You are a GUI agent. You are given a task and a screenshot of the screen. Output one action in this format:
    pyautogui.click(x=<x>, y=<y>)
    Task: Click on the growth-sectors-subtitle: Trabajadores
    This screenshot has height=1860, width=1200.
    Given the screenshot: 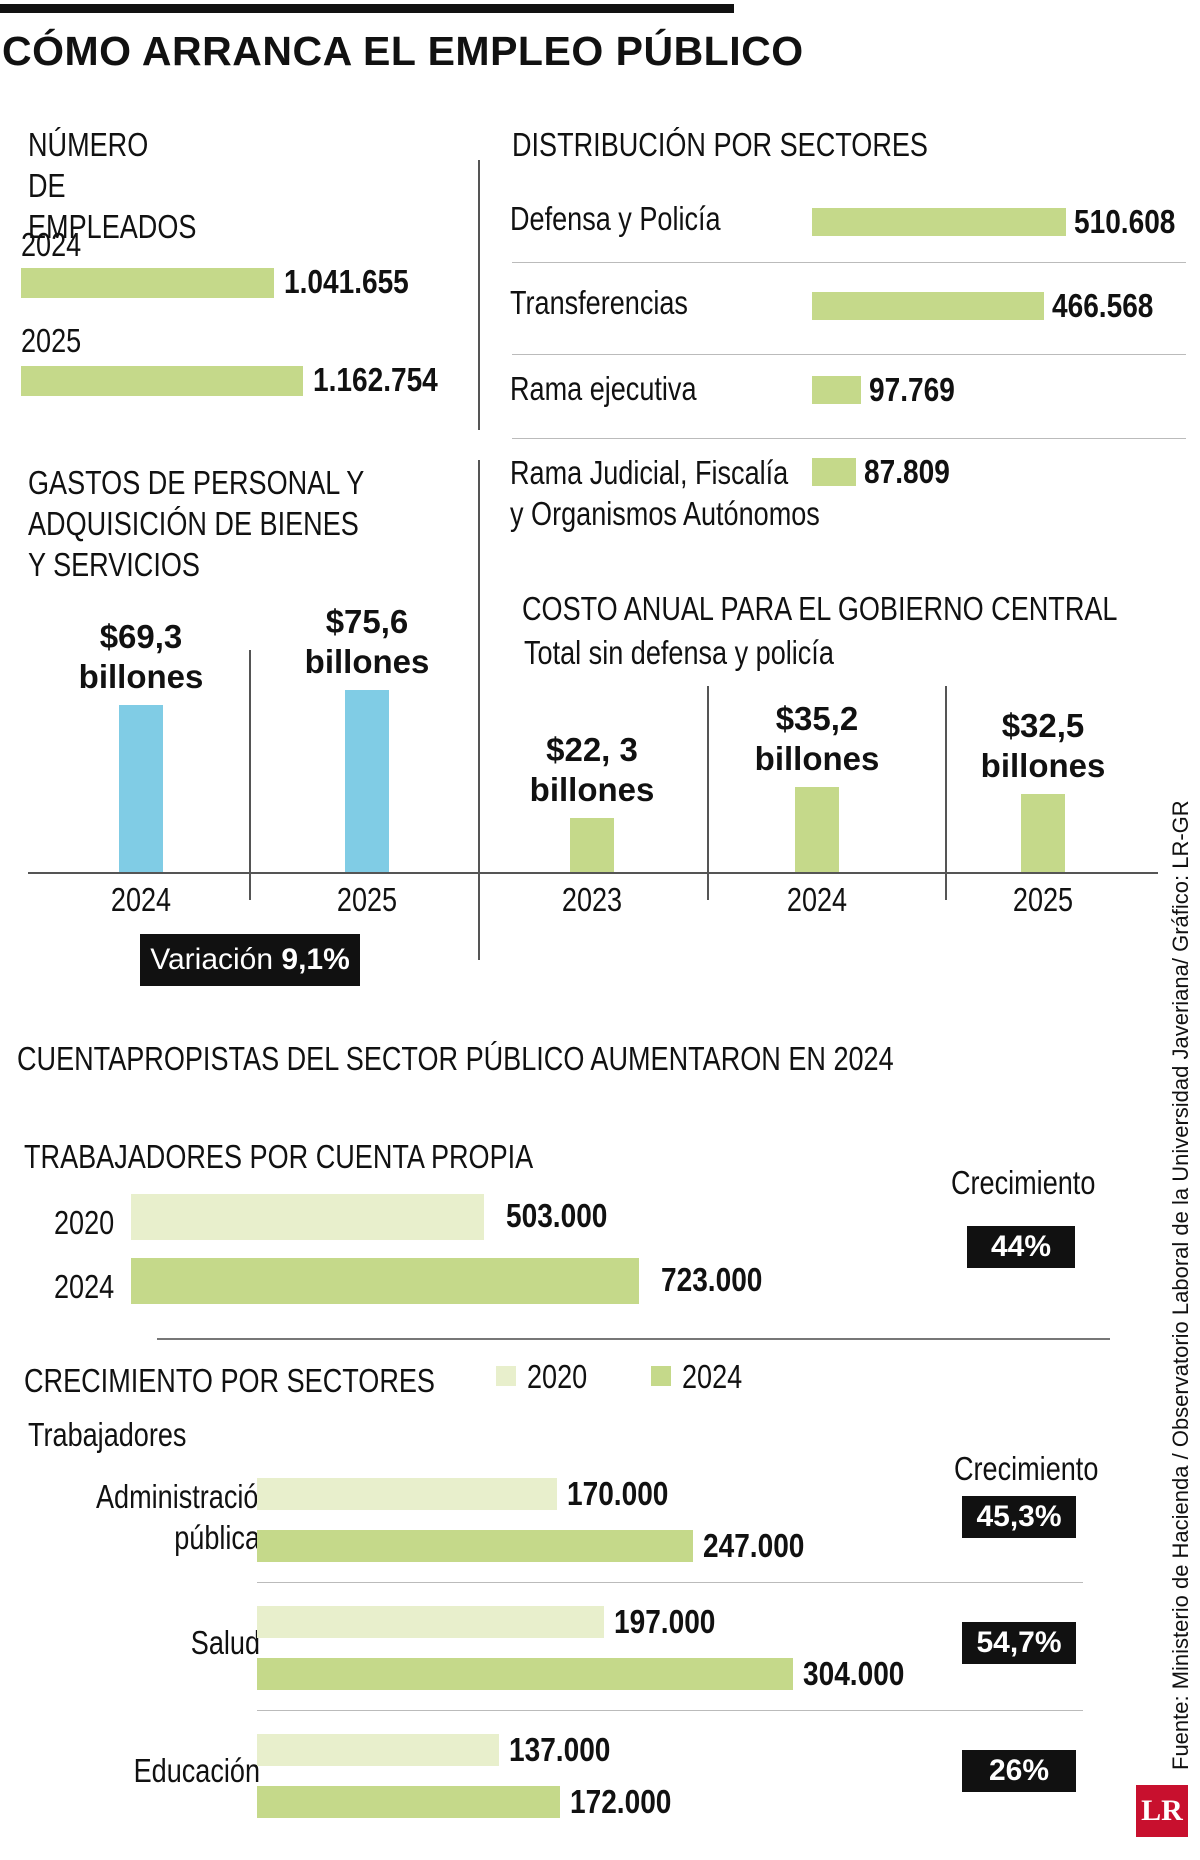 What is the action you would take?
    pyautogui.click(x=107, y=1434)
    